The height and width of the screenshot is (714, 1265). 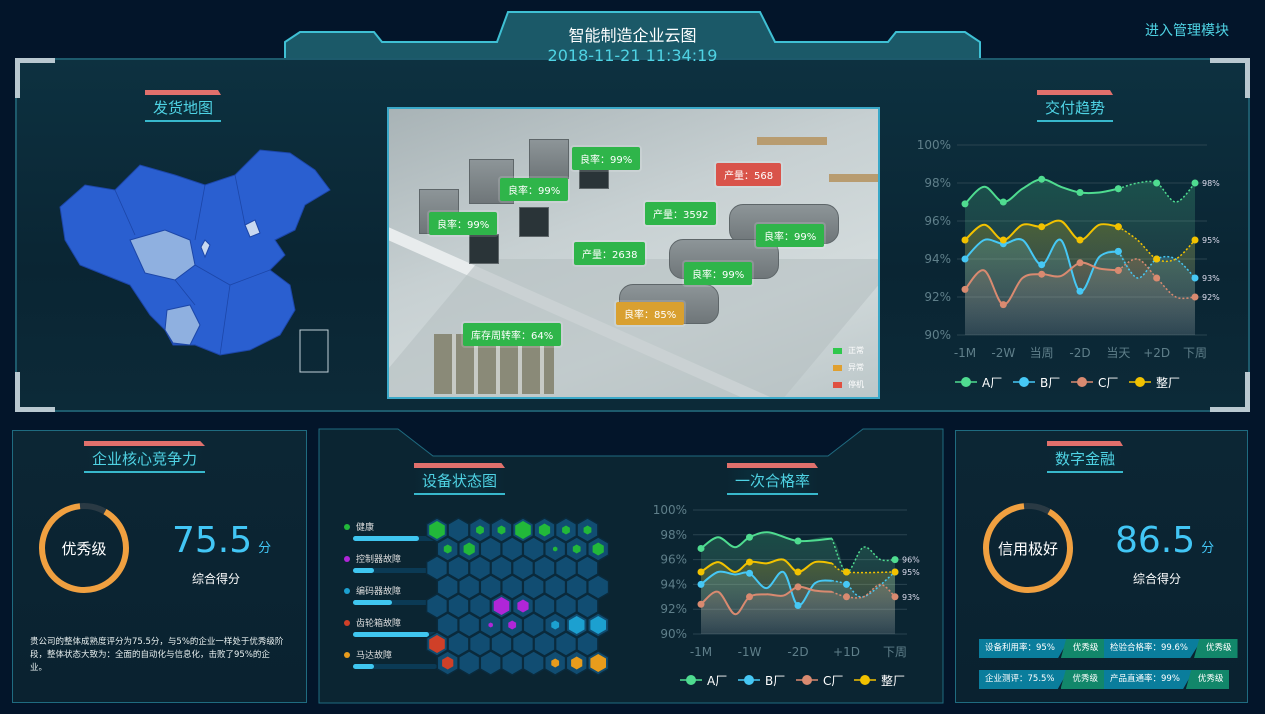 What do you see at coordinates (1187, 31) in the screenshot?
I see `enter-admin-link: 进入管理模块` at bounding box center [1187, 31].